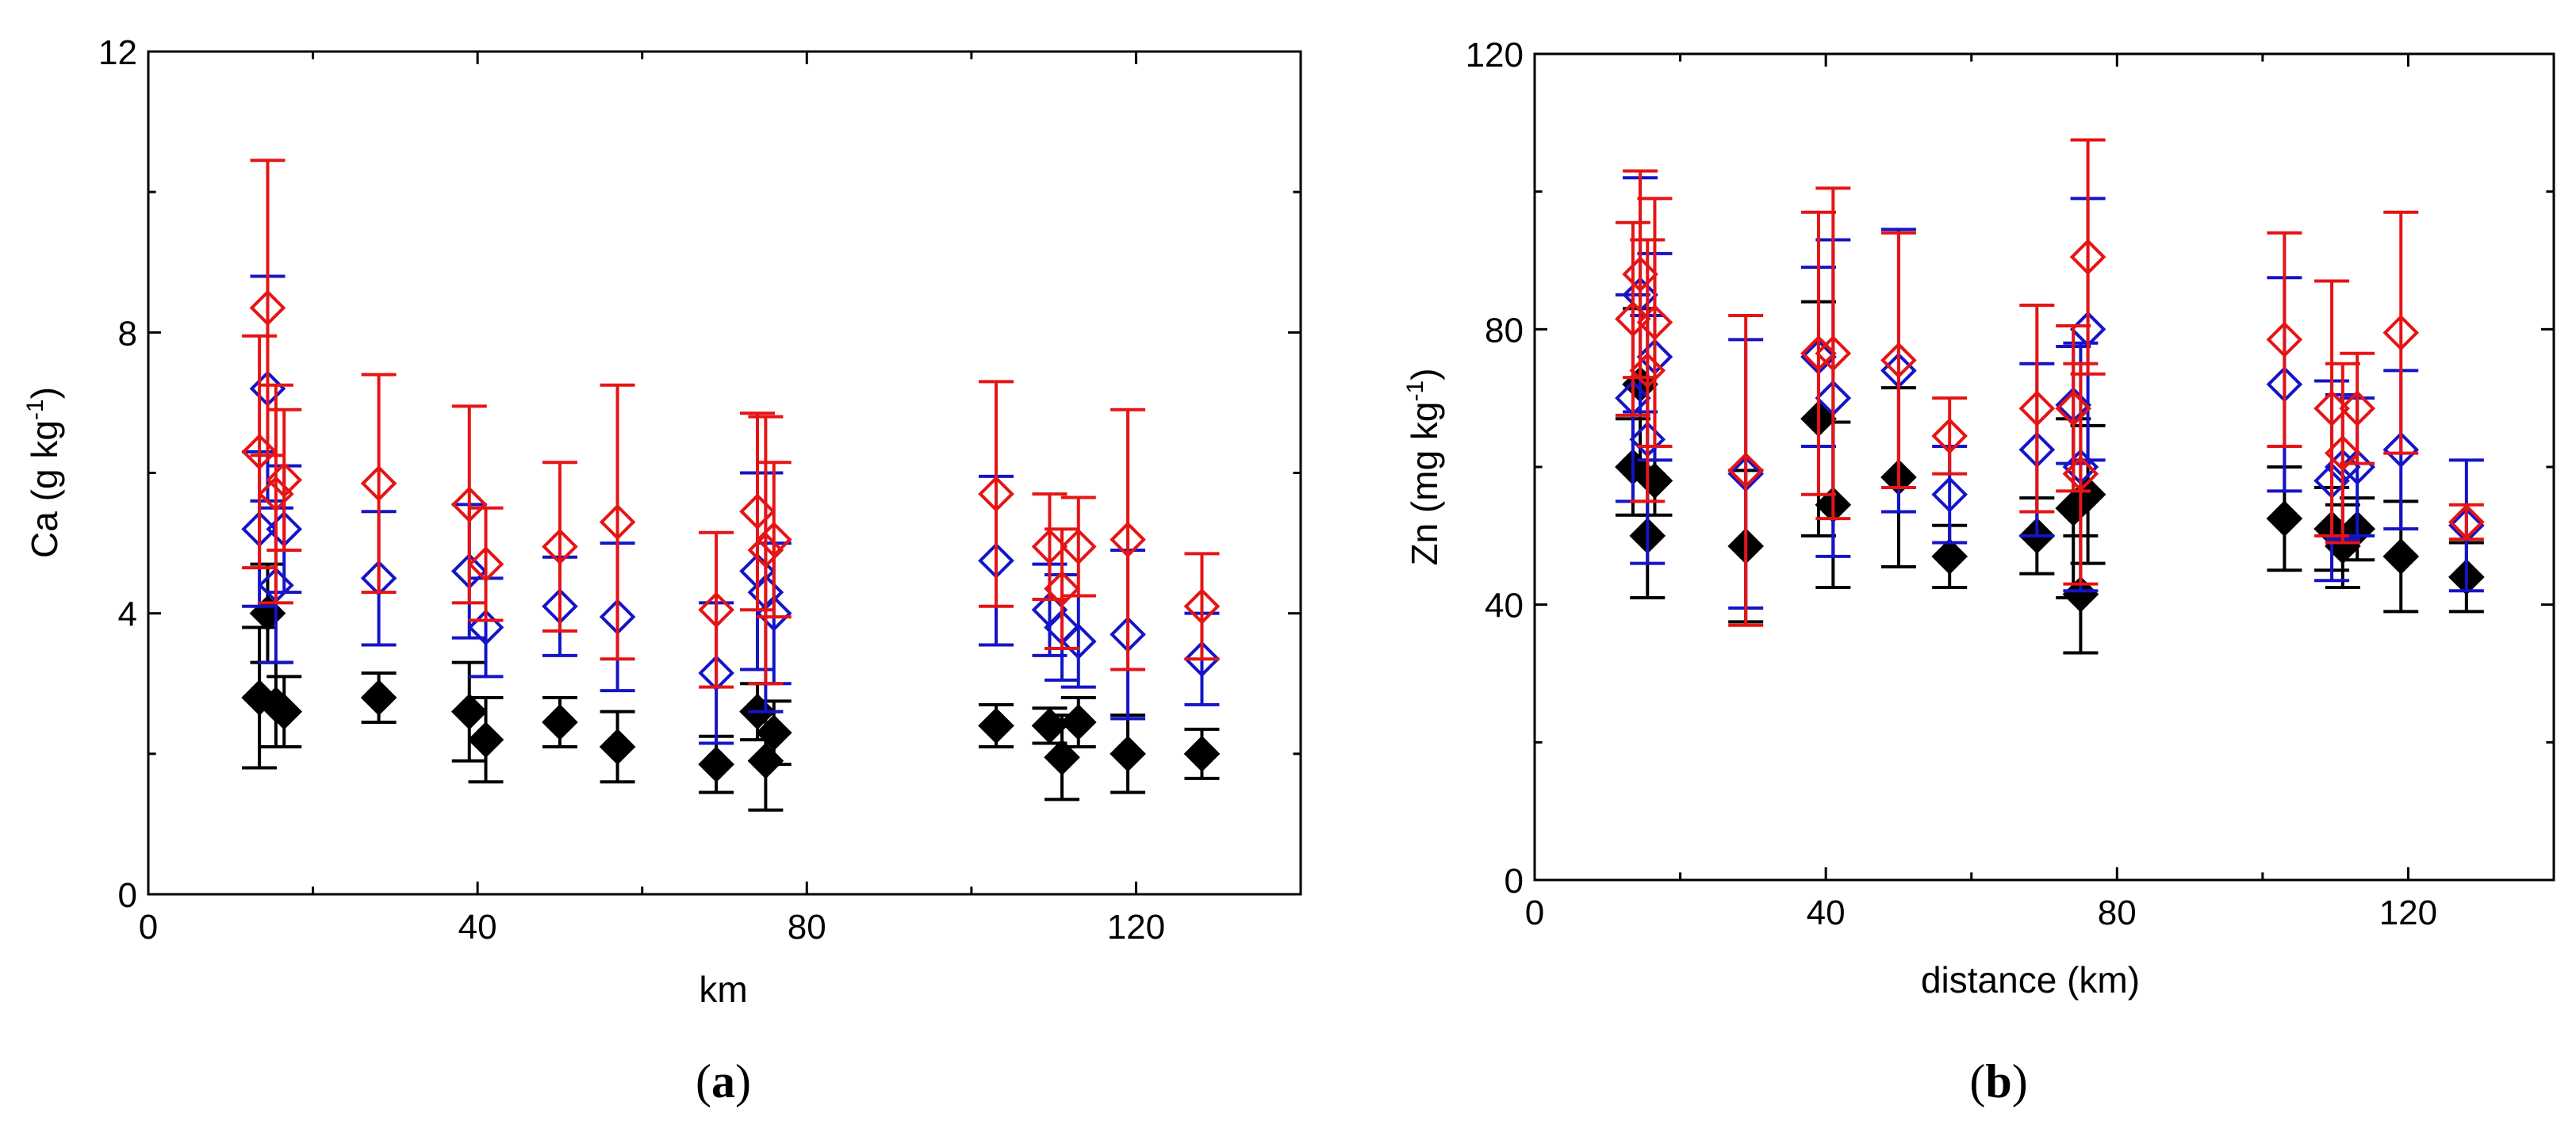 The image size is (2576, 1121). Describe the element at coordinates (1534, 912) in the screenshot. I see `x-tick-label-b: 0` at that location.